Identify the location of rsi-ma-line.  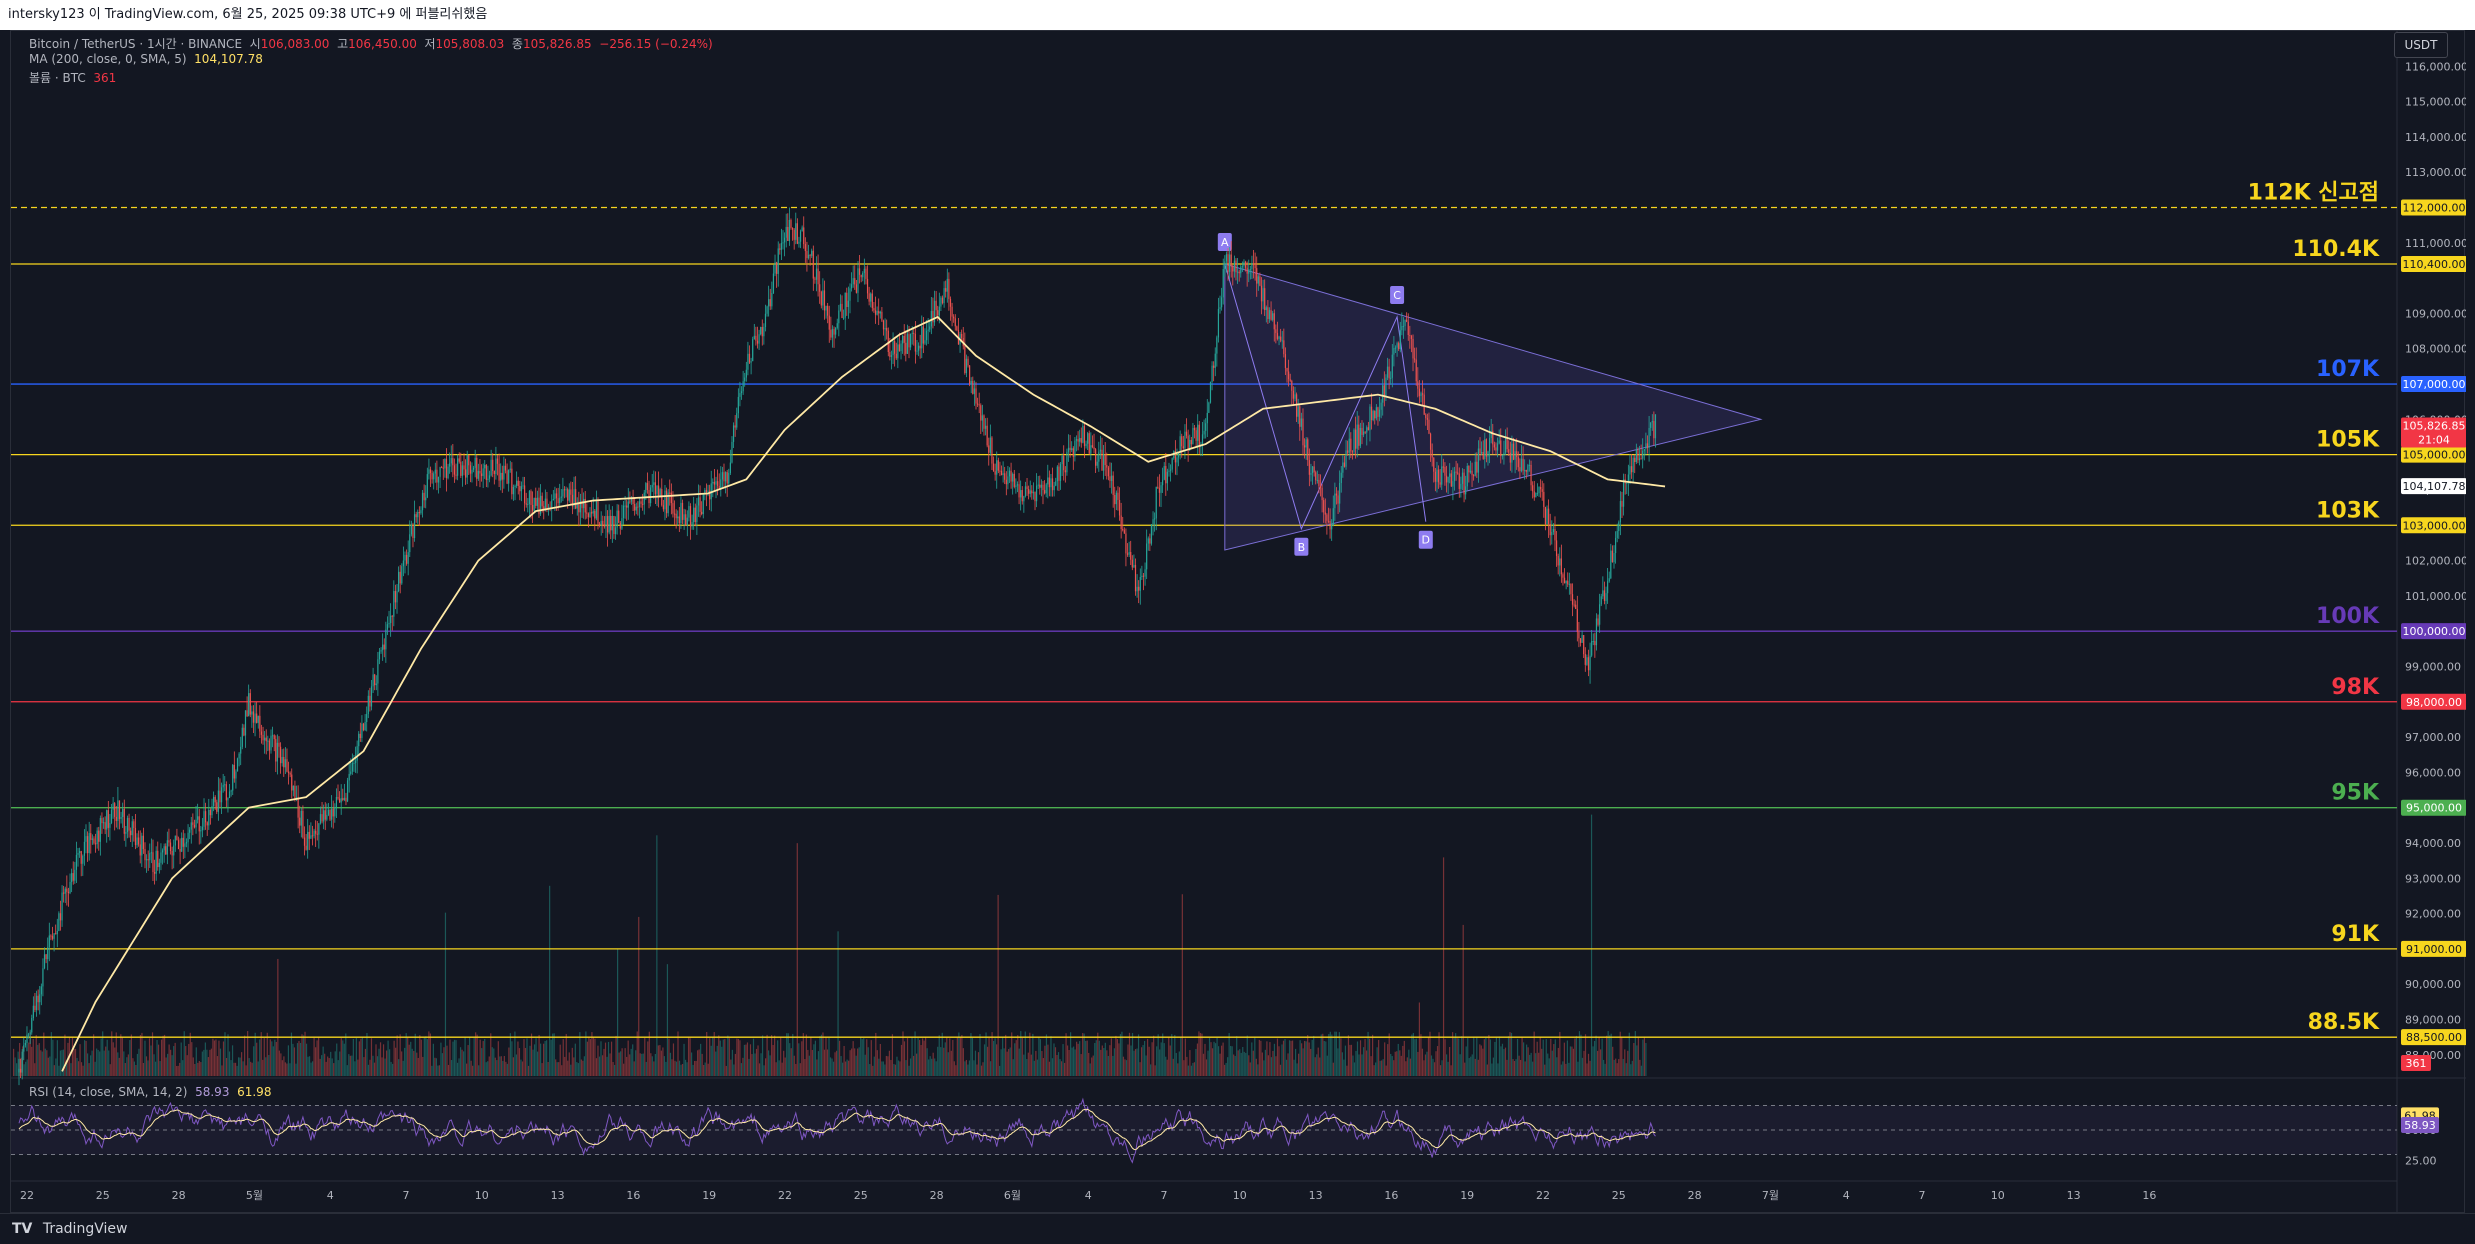
(837, 1129).